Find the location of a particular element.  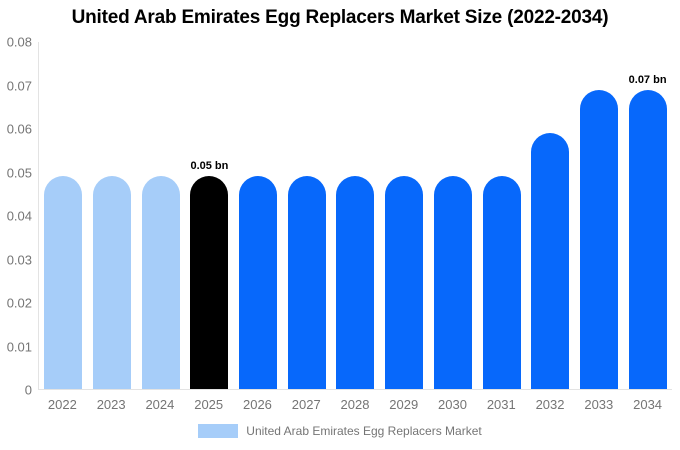

bar-column-2027 is located at coordinates (306, 215).